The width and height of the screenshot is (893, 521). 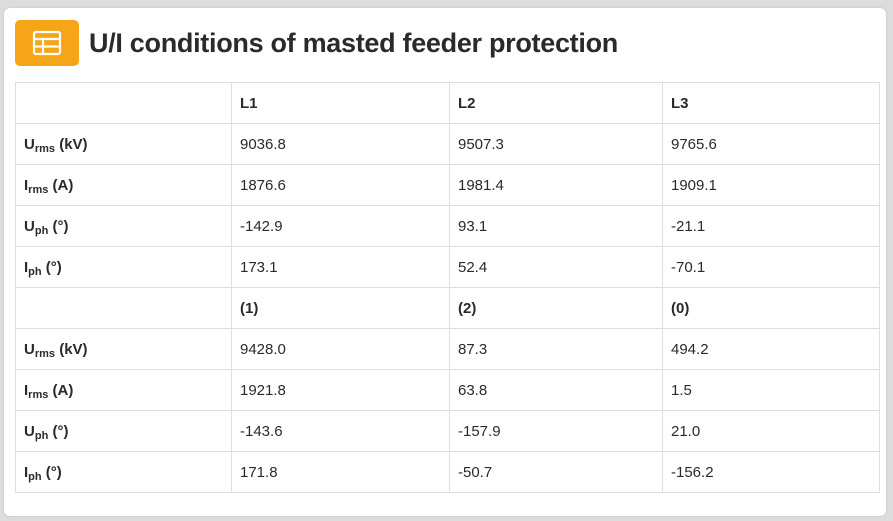 I want to click on table-cell: 173.1, so click(x=340, y=267).